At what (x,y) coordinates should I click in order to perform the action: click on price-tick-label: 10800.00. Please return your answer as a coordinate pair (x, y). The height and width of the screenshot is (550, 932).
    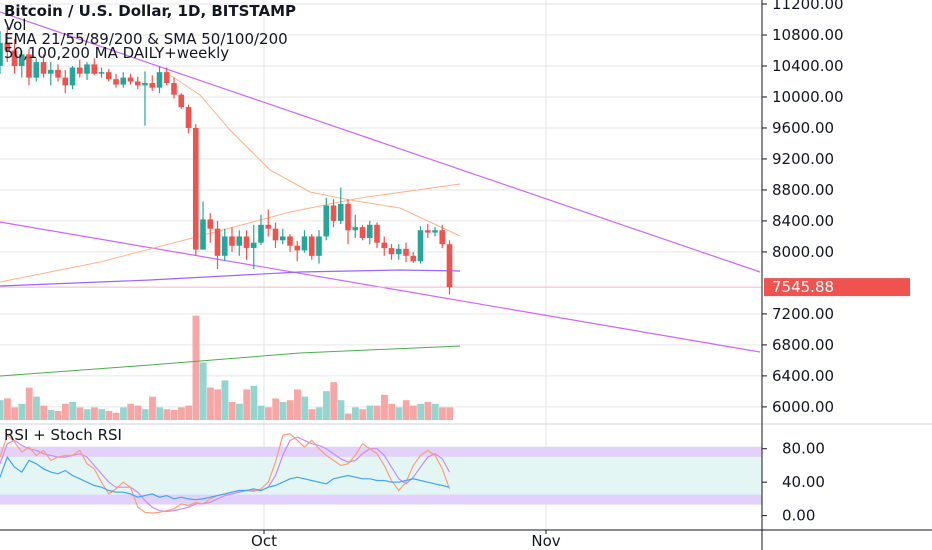
    Looking at the image, I should click on (808, 35).